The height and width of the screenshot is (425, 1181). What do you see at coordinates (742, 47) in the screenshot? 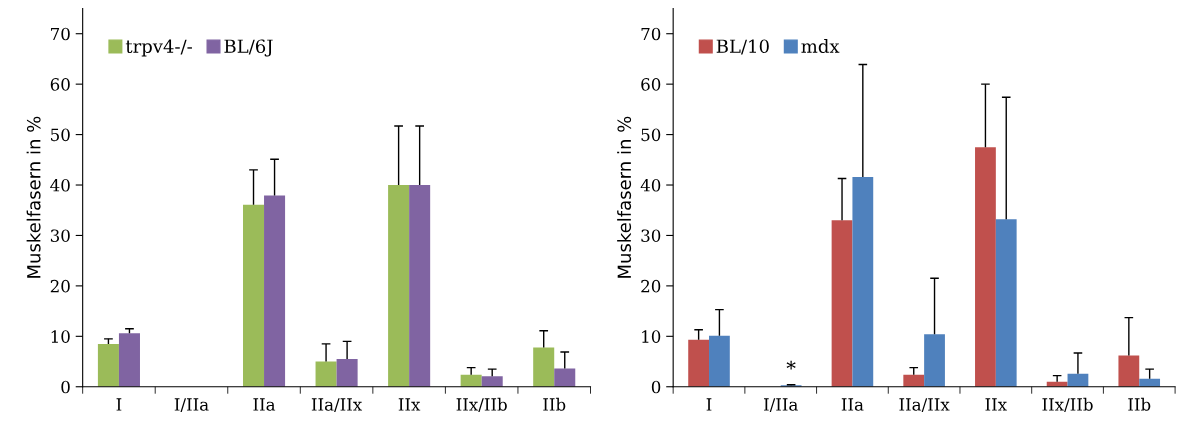
I see `legend-label: BL/10` at bounding box center [742, 47].